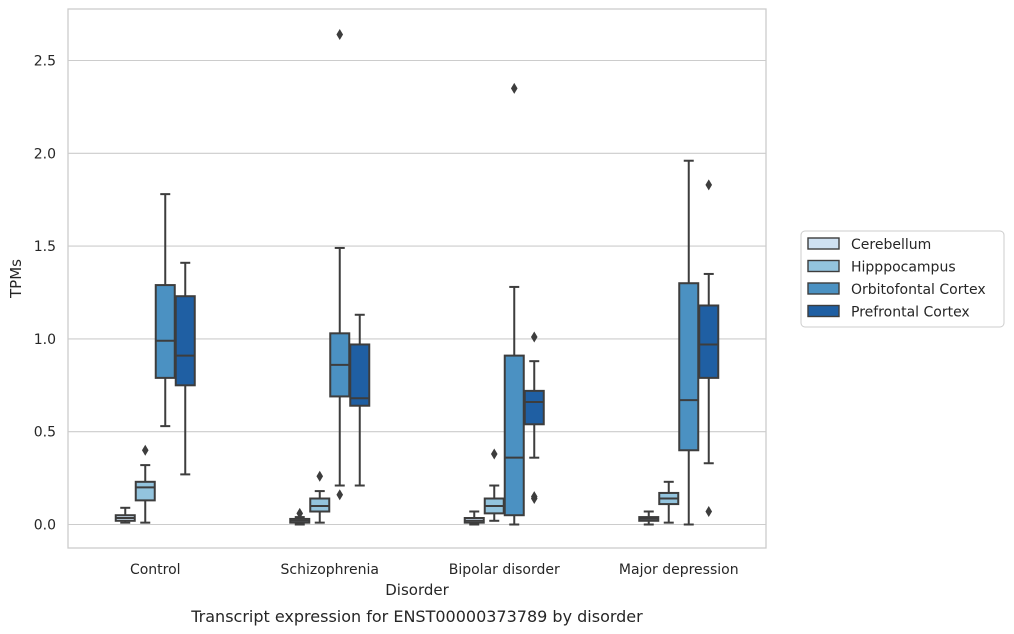 The image size is (1014, 634). Describe the element at coordinates (910, 313) in the screenshot. I see `legend-label: Prefrontal Cortex` at that location.